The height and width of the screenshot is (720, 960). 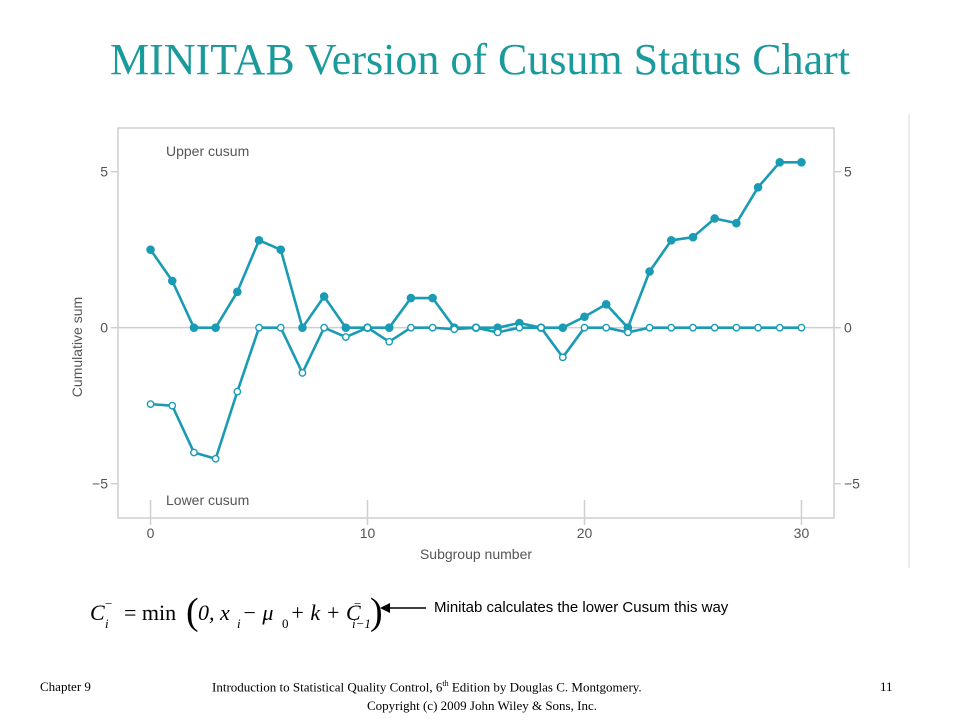 I want to click on formula-min: = min, so click(x=150, y=612).